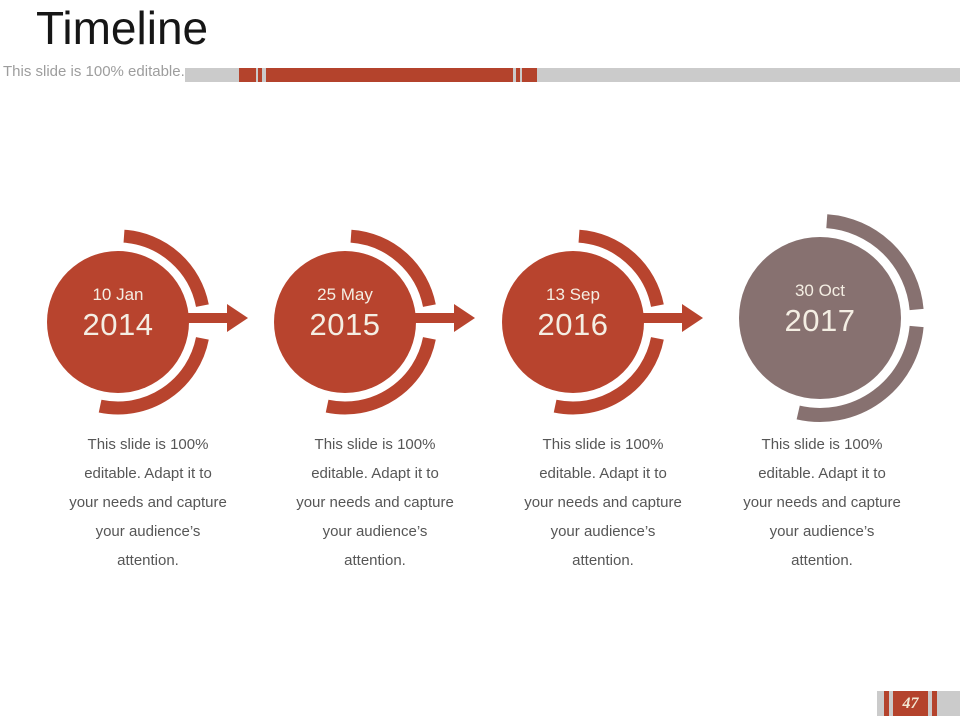 This screenshot has height=720, width=960. I want to click on editable-note: This slide is 100% editable., so click(94, 71).